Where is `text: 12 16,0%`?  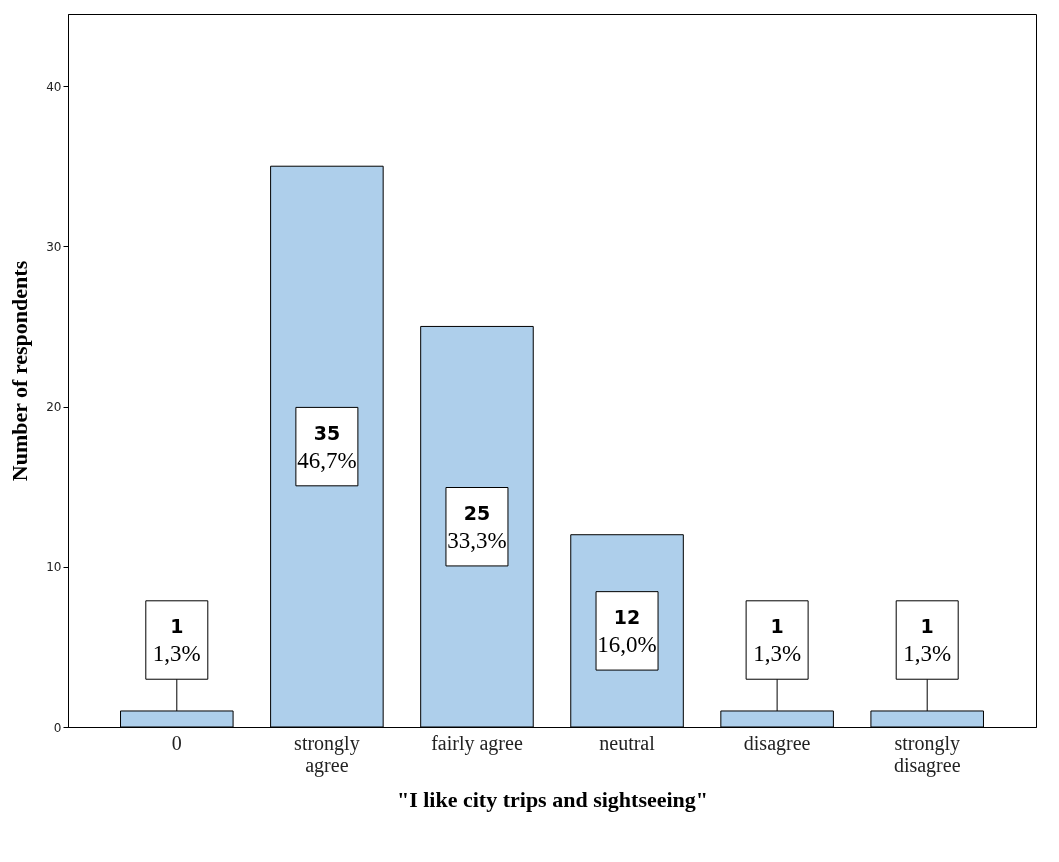
text: 12 16,0% is located at coordinates (627, 631).